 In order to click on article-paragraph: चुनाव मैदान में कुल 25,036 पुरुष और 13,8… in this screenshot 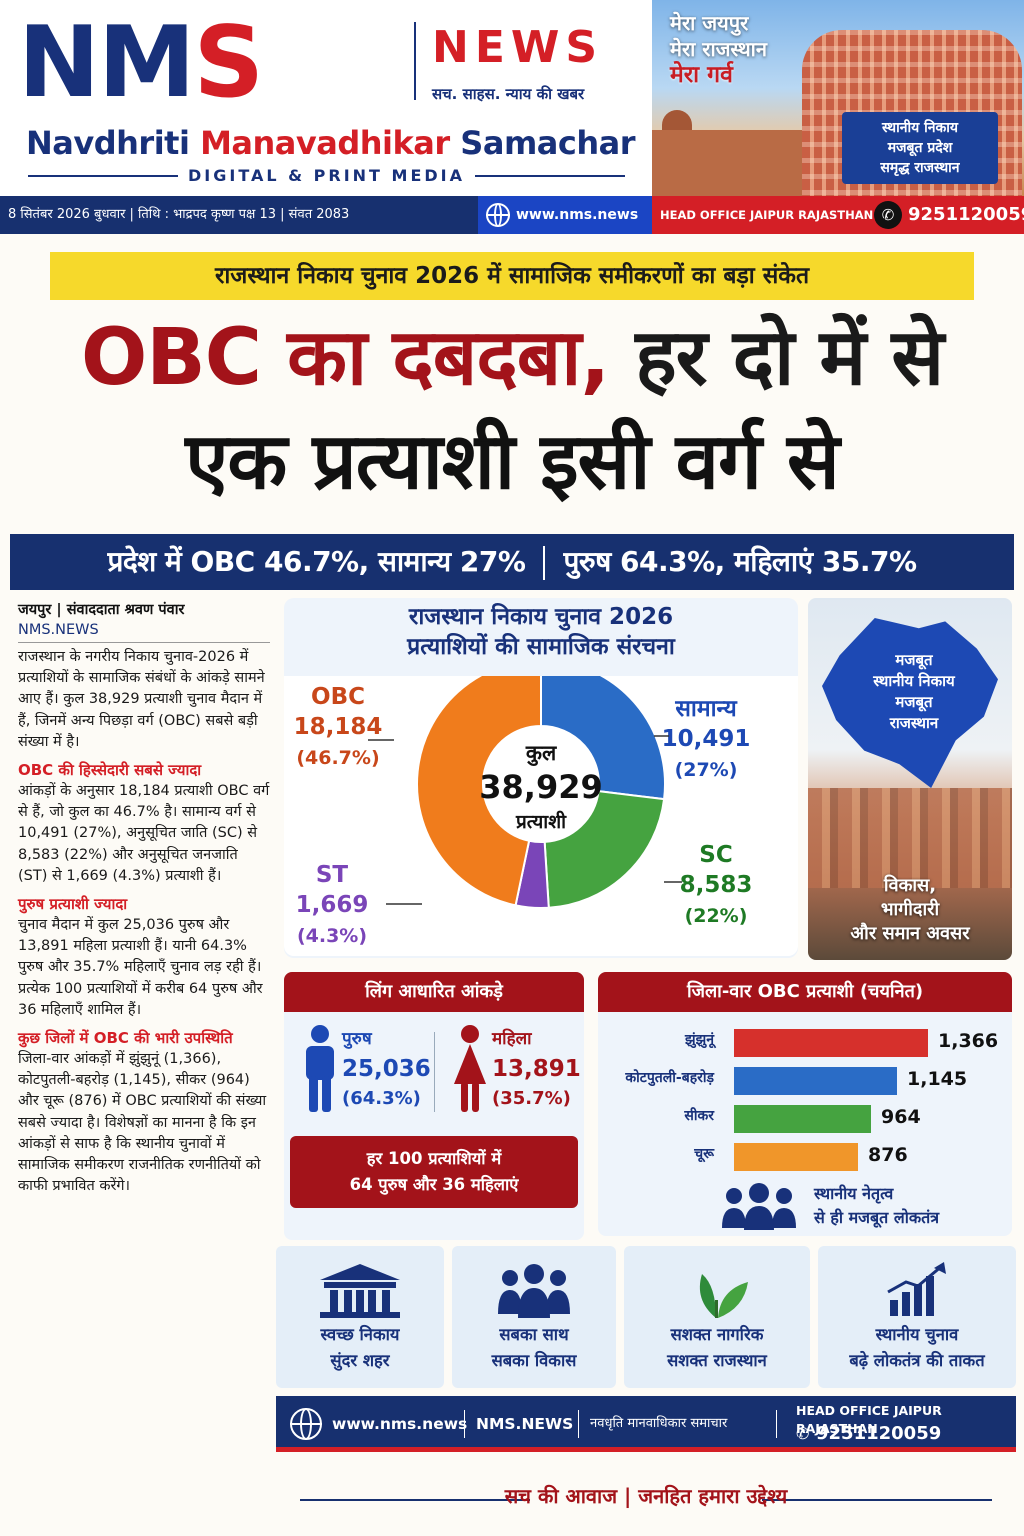, I will do `click(140, 967)`.